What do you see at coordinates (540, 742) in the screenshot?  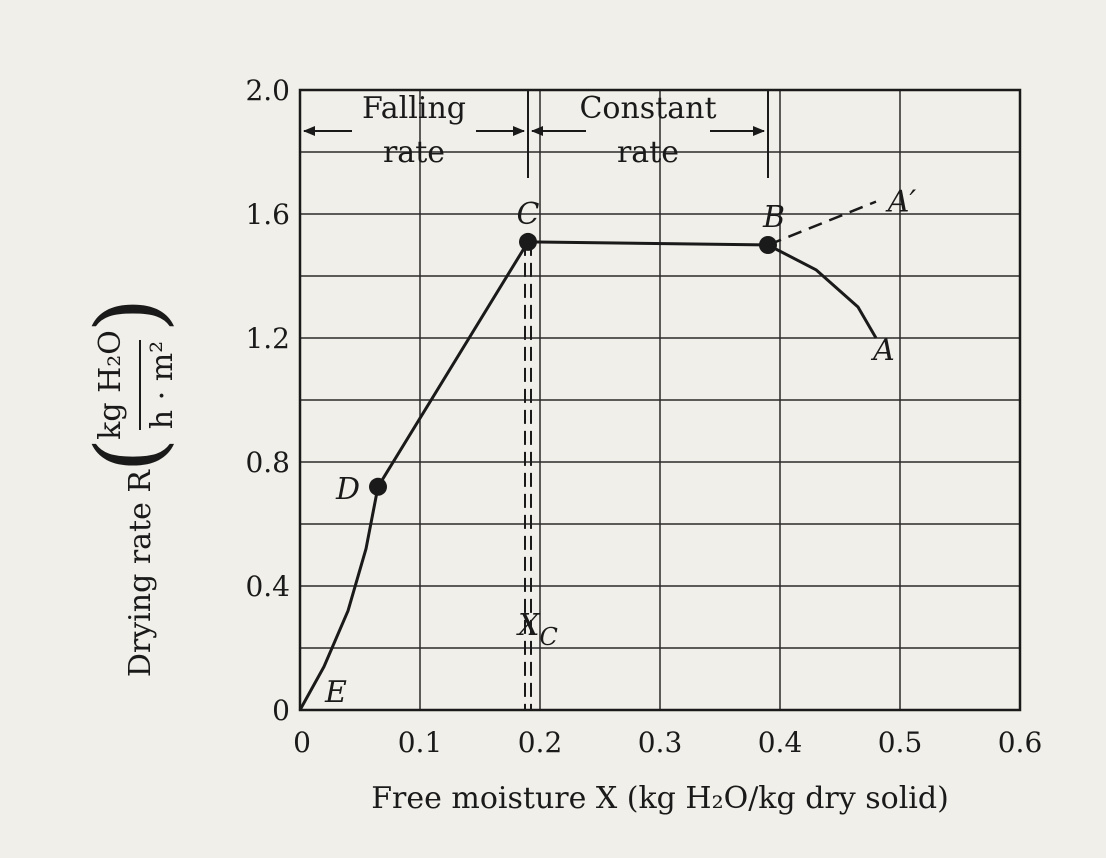 I see `x-tick-label: 0.2` at bounding box center [540, 742].